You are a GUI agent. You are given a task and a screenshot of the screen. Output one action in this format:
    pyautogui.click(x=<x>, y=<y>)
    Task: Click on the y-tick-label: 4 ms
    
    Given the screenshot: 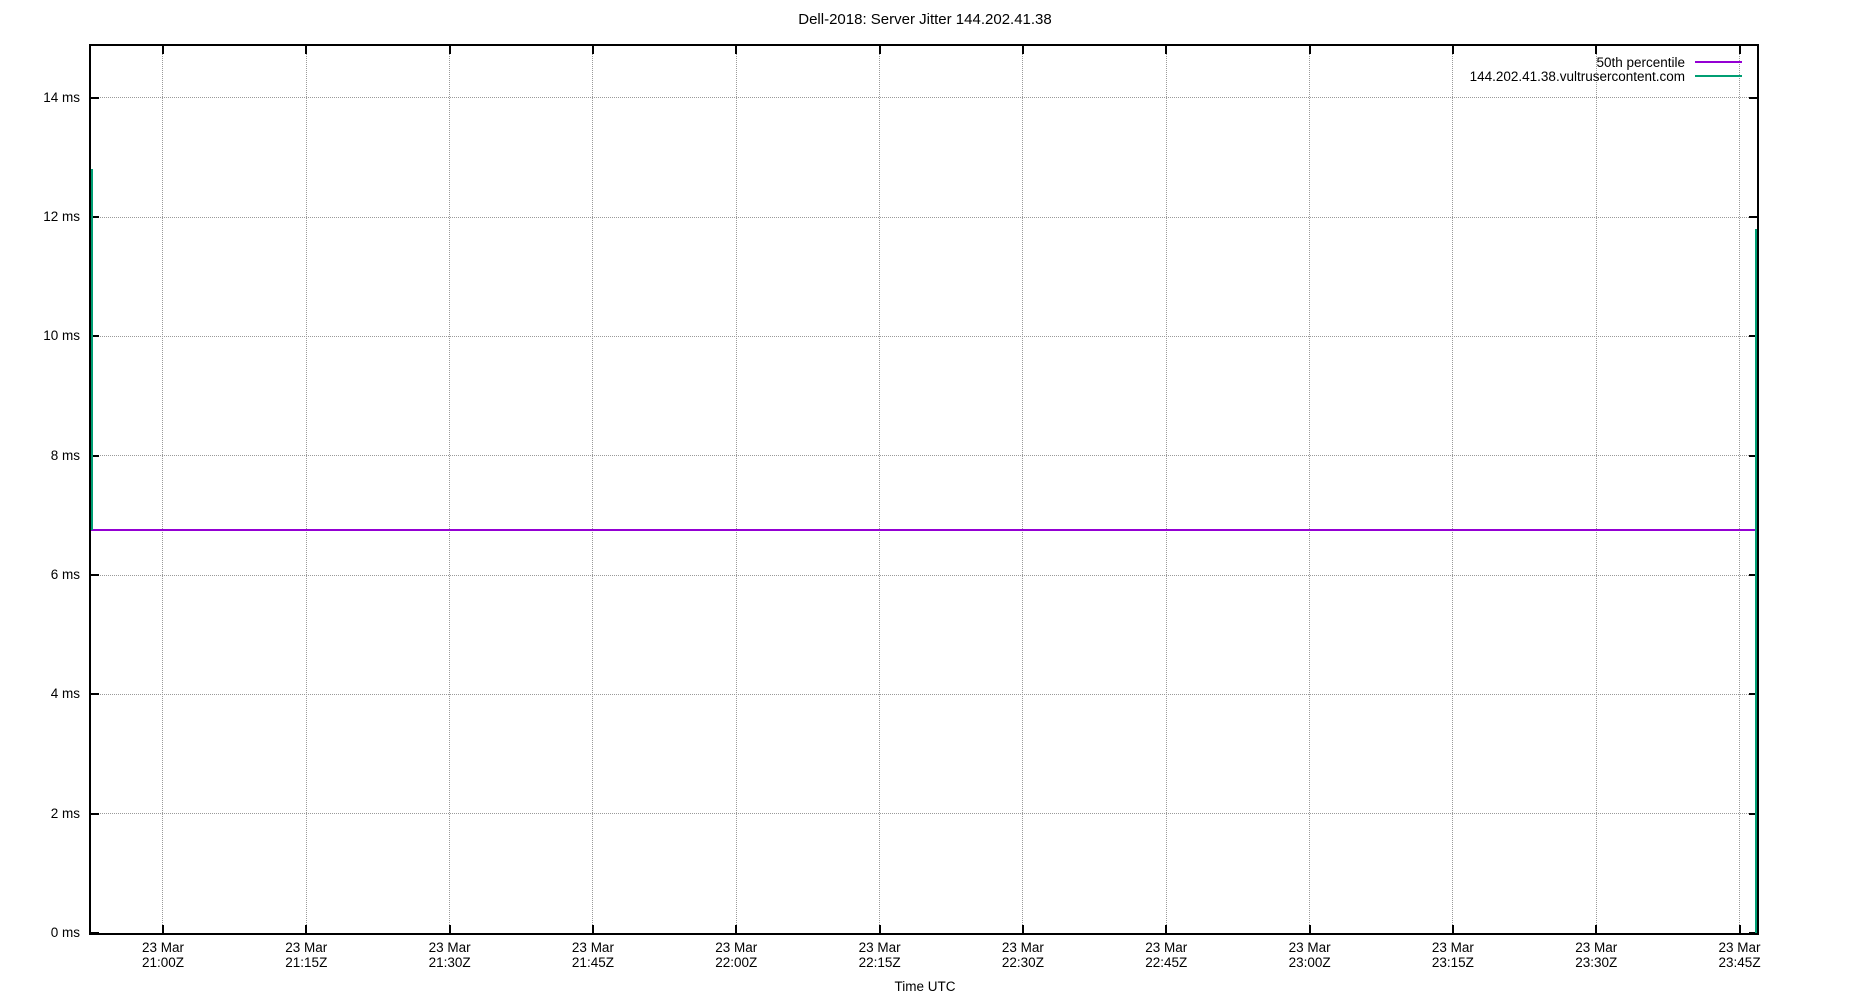 What is the action you would take?
    pyautogui.click(x=65, y=694)
    